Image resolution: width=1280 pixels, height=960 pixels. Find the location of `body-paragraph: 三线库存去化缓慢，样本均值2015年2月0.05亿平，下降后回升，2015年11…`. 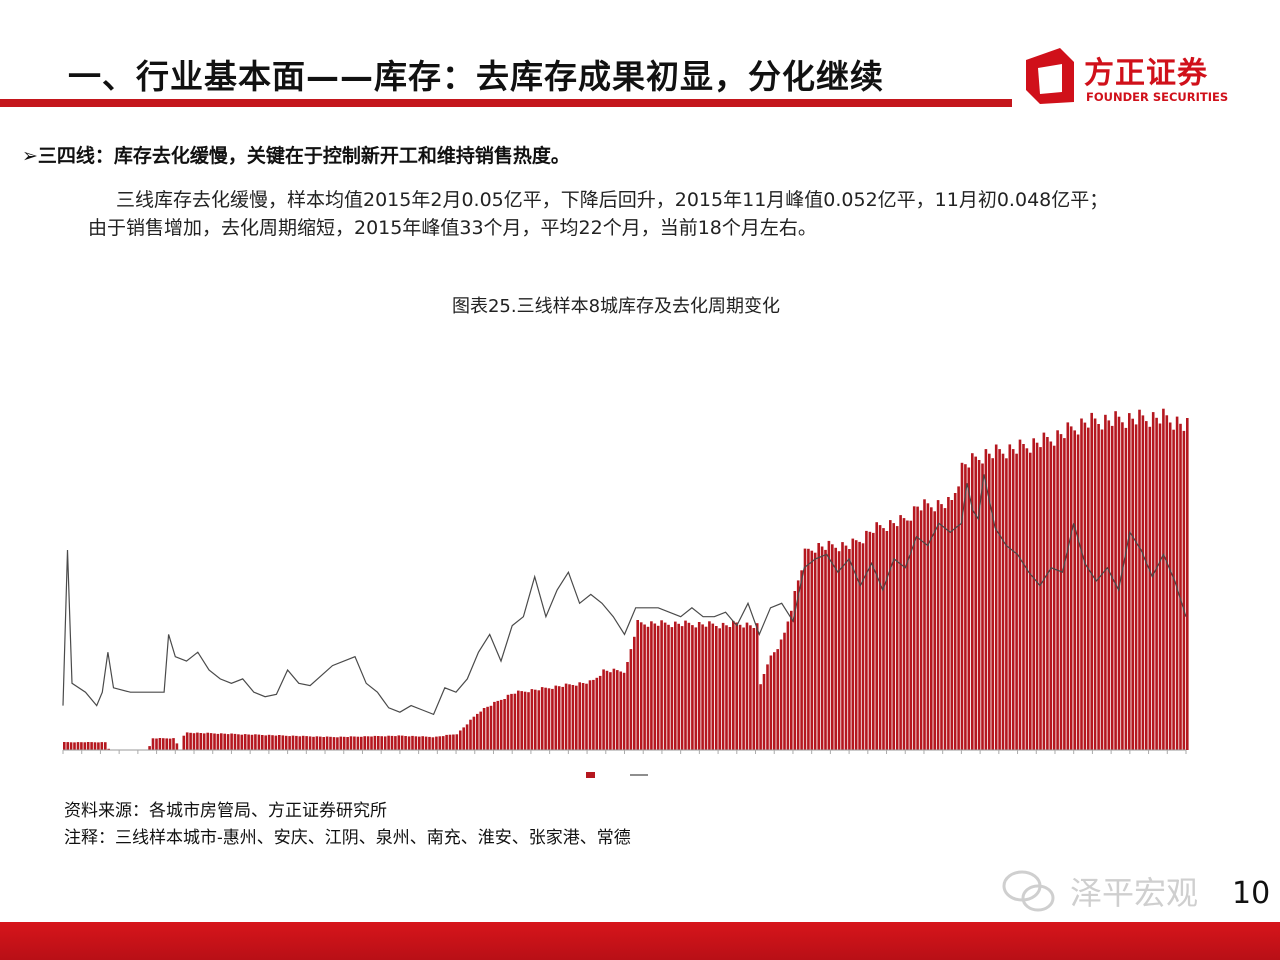

body-paragraph: 三线库存去化缓慢，样本均值2015年2月0.05亿平，下降后回升，2015年11… is located at coordinates (653, 214).